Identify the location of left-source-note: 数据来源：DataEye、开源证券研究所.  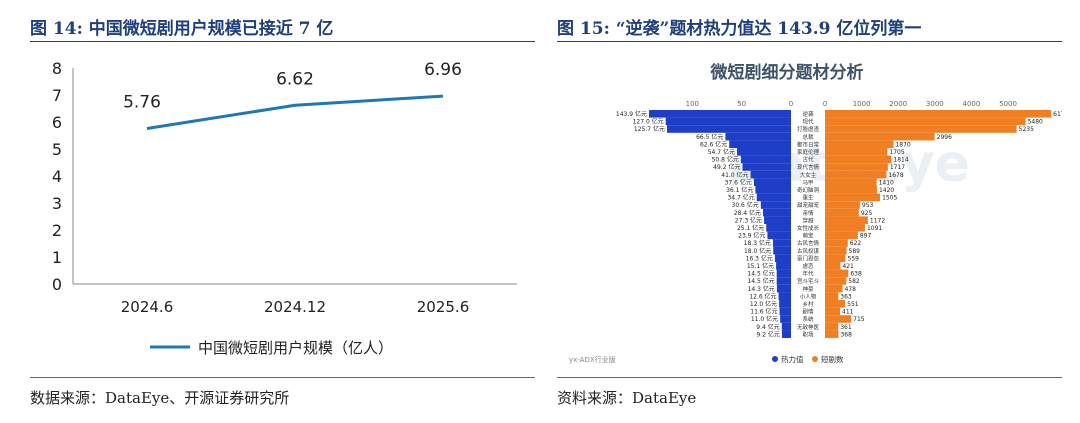
(160, 398).